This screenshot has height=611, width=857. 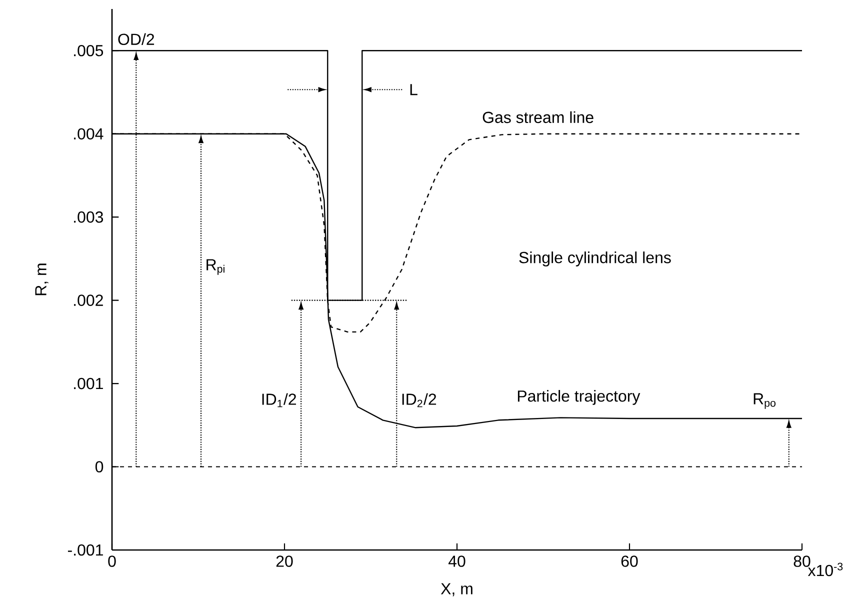 I want to click on y-tick-label: .001, so click(x=88, y=384).